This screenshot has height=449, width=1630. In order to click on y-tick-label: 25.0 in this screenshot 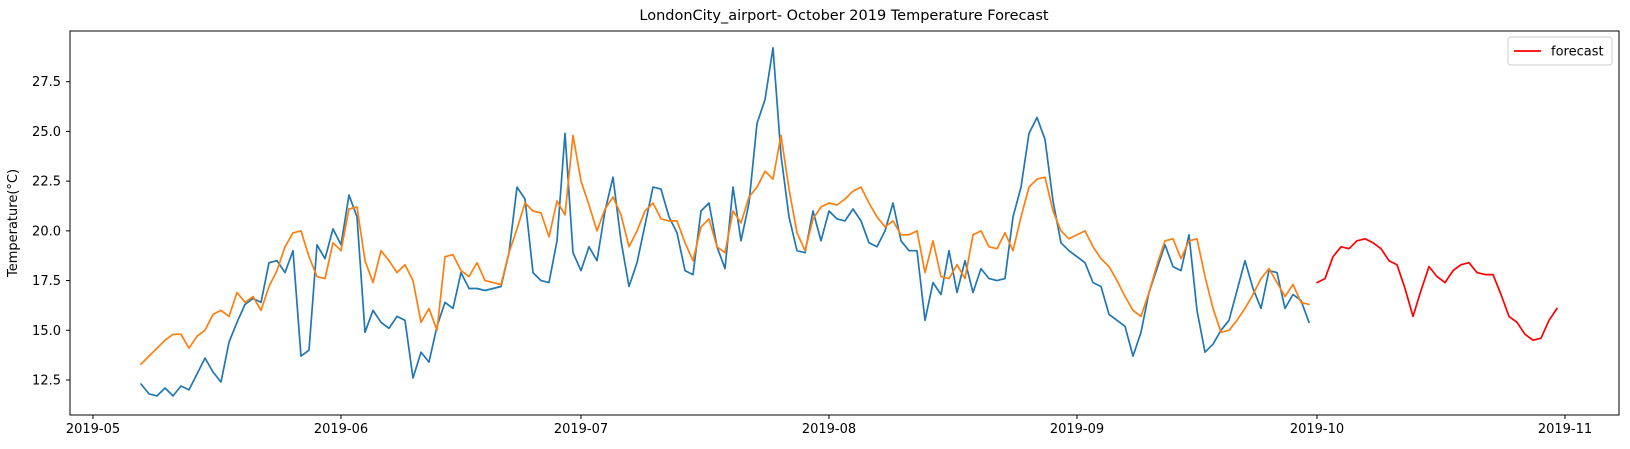, I will do `click(46, 132)`.